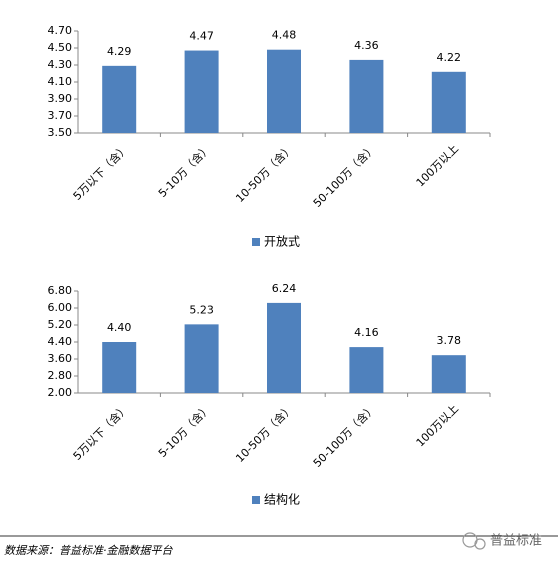 This screenshot has width=558, height=563. Describe the element at coordinates (474, 541) in the screenshot. I see `watermark-icon` at that location.